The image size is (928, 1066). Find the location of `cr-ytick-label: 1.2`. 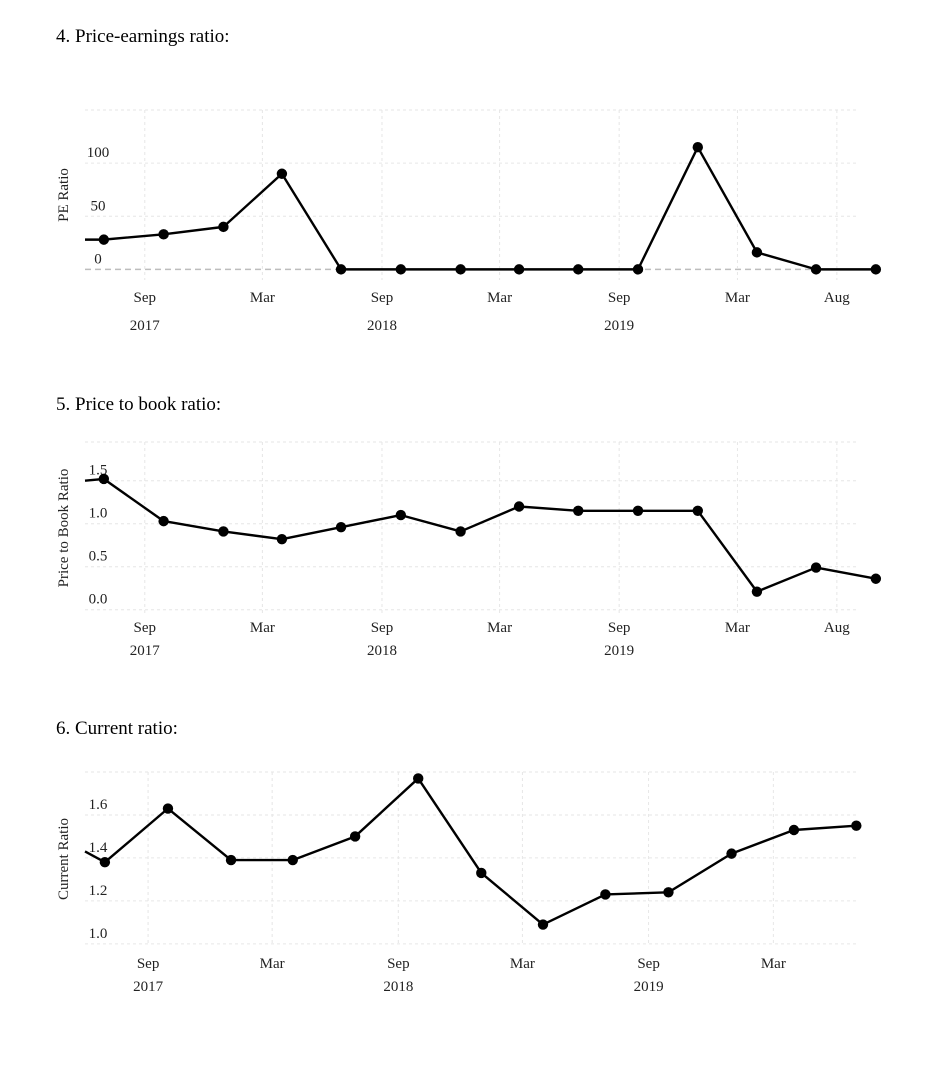

cr-ytick-label: 1.2 is located at coordinates (98, 891).